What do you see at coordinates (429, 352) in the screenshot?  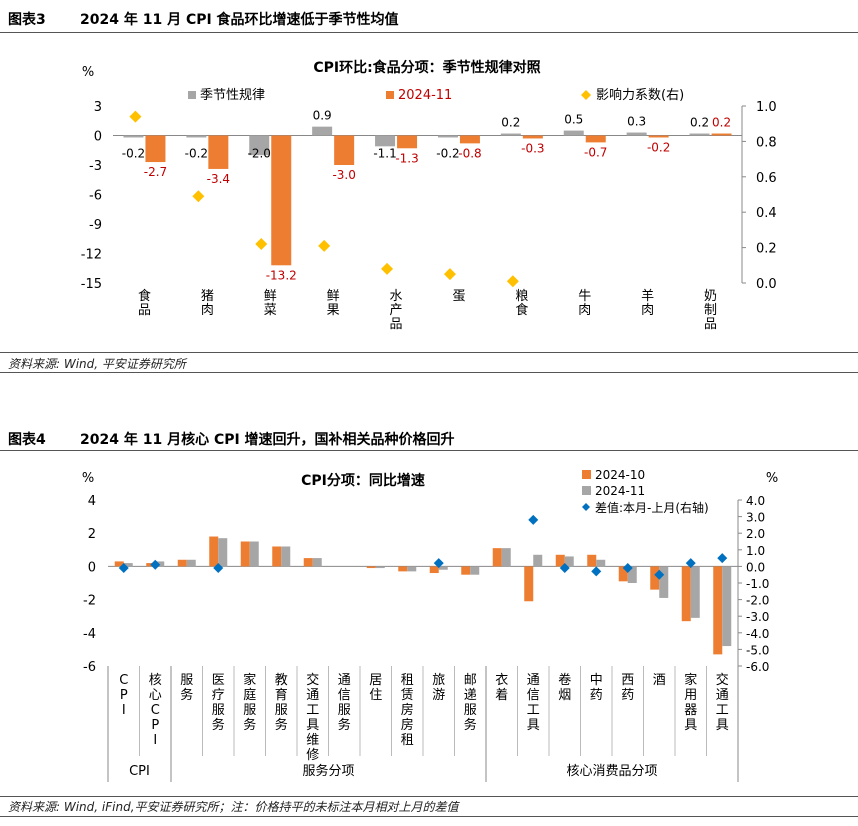 I see `figure3-bottom-rule` at bounding box center [429, 352].